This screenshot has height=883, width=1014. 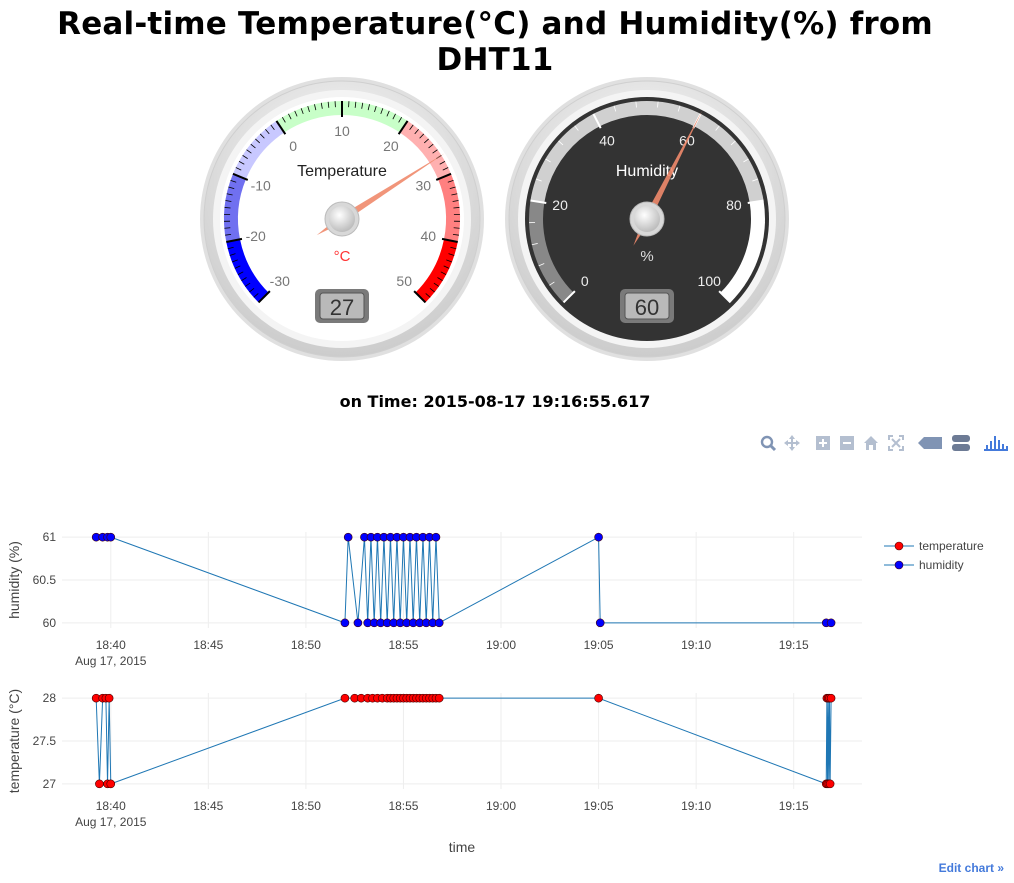 What do you see at coordinates (501, 645) in the screenshot?
I see `x-tick-label: 19:00` at bounding box center [501, 645].